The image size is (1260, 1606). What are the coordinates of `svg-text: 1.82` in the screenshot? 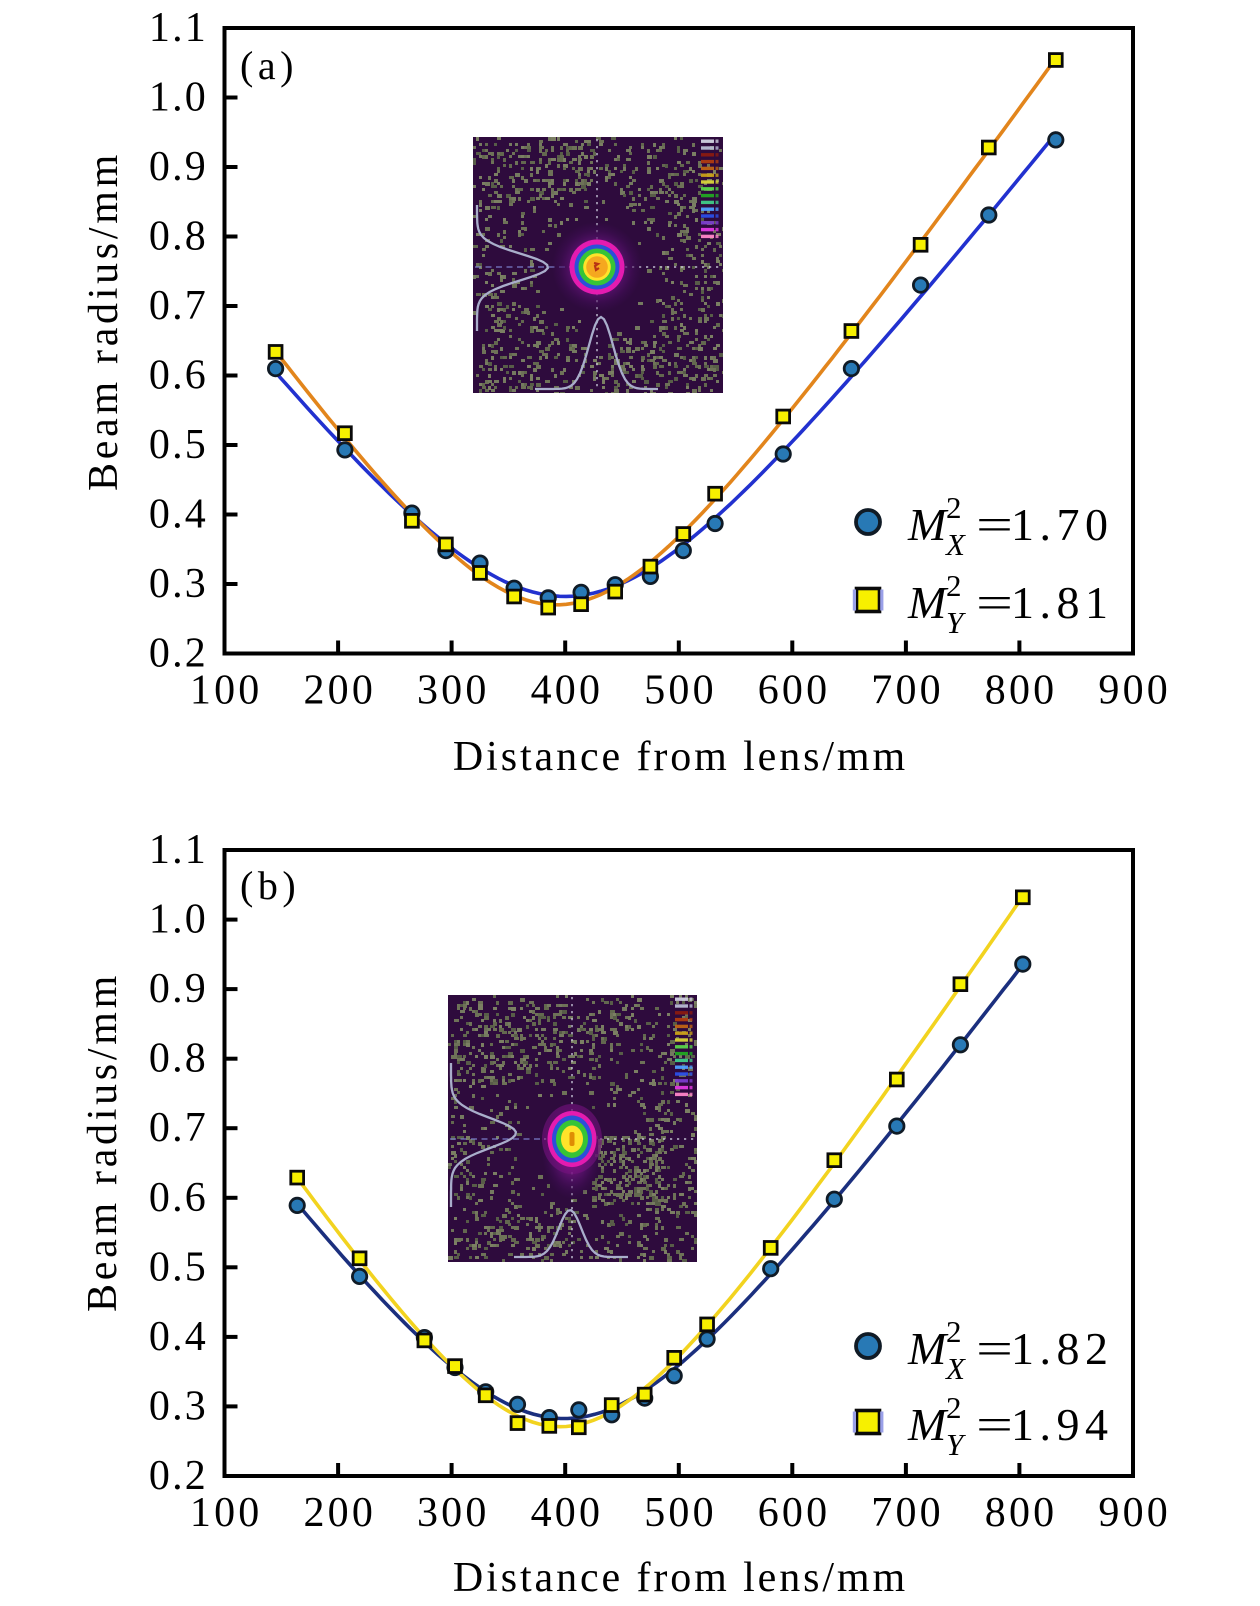 It's located at (1062, 1348).